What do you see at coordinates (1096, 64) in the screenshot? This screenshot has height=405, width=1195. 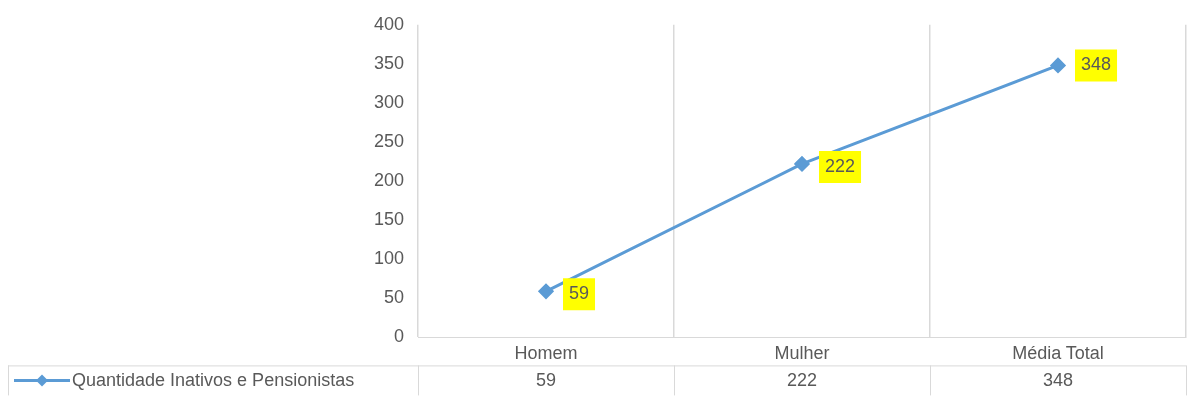 I see `data-label: 348` at bounding box center [1096, 64].